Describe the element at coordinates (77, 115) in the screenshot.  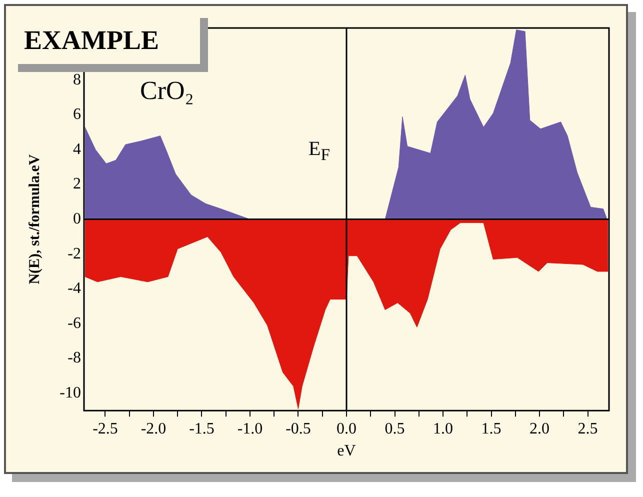
I see `y-tick-label: 6` at that location.